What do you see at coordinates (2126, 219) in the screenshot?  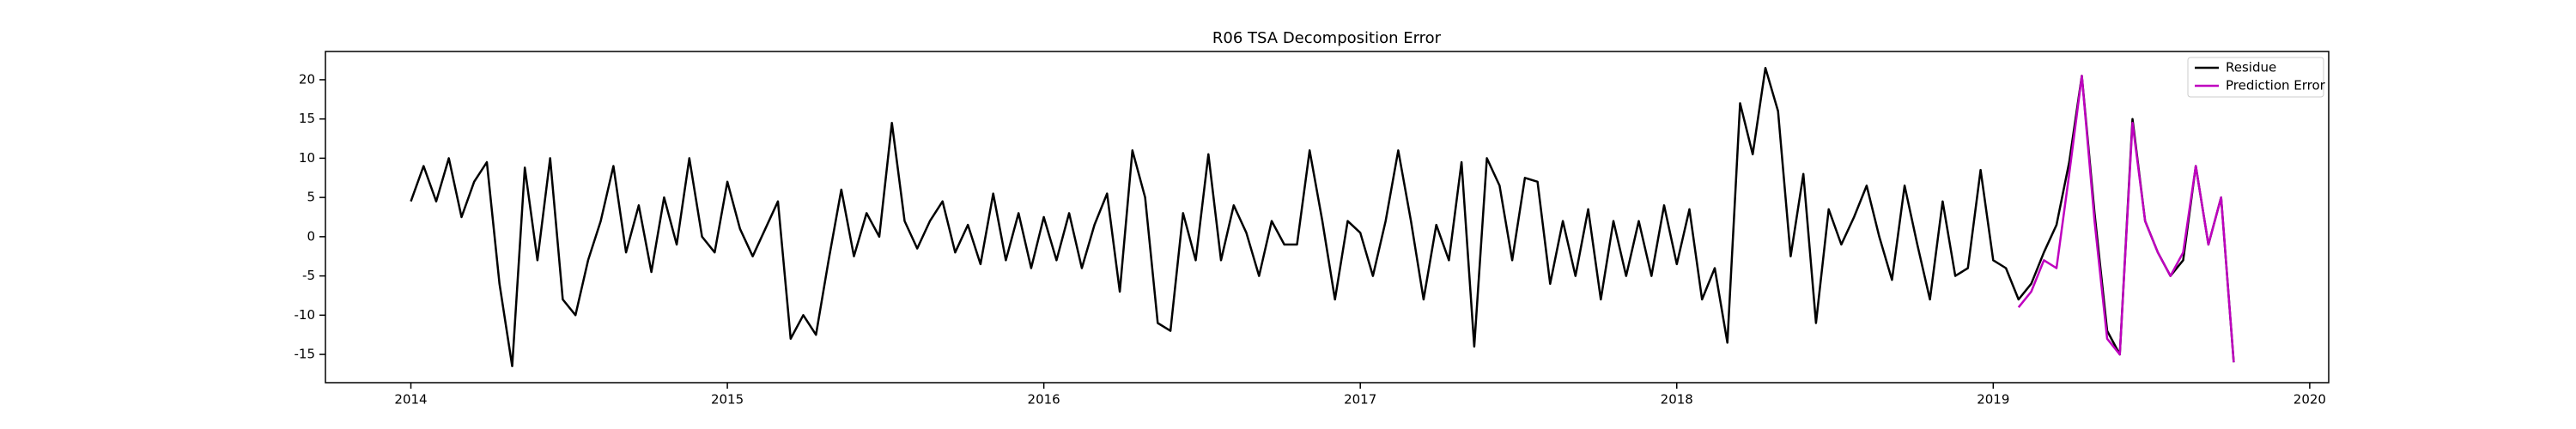 I see `series-line` at bounding box center [2126, 219].